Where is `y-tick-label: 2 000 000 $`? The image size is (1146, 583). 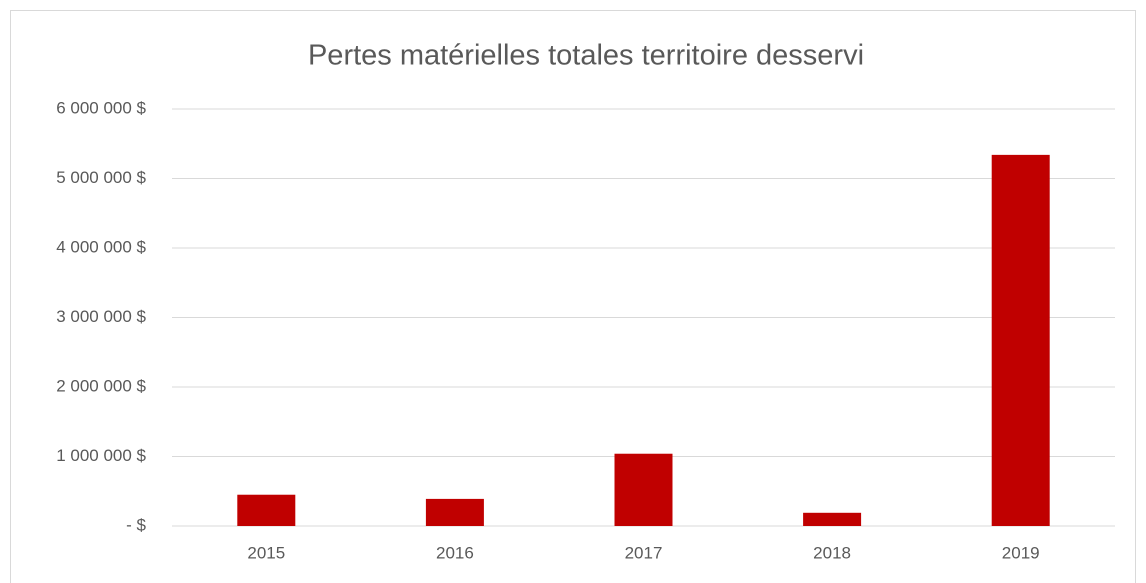
y-tick-label: 2 000 000 $ is located at coordinates (101, 385).